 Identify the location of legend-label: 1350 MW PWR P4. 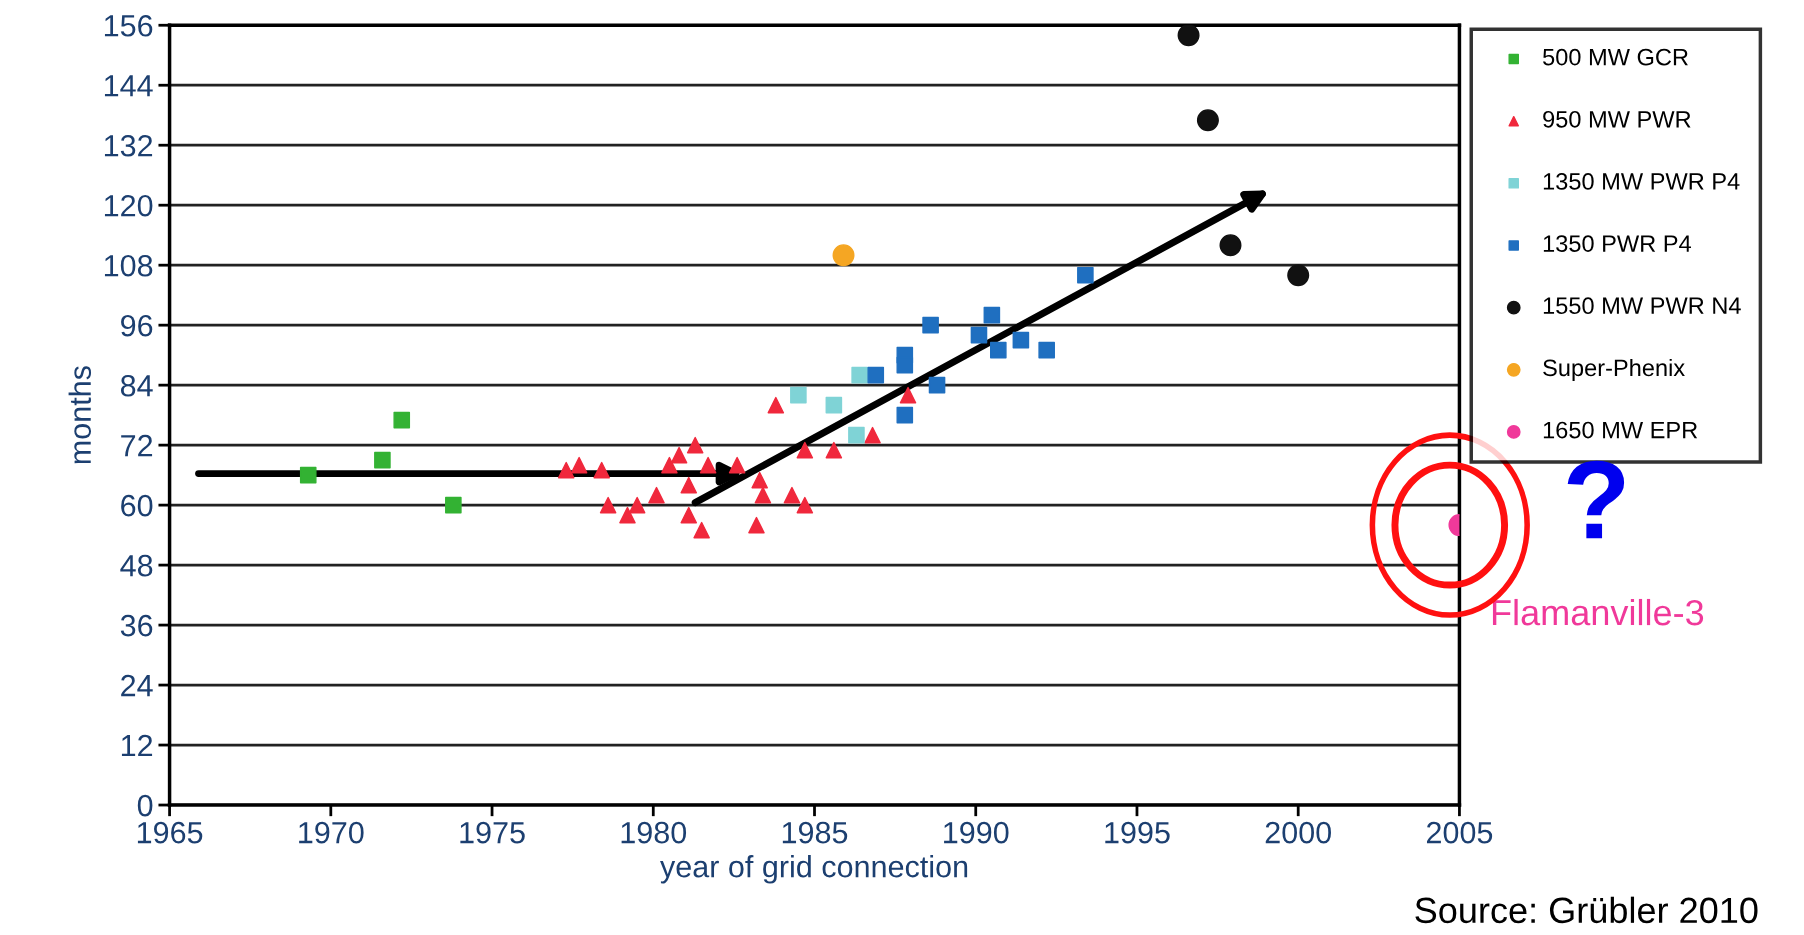
(1641, 181).